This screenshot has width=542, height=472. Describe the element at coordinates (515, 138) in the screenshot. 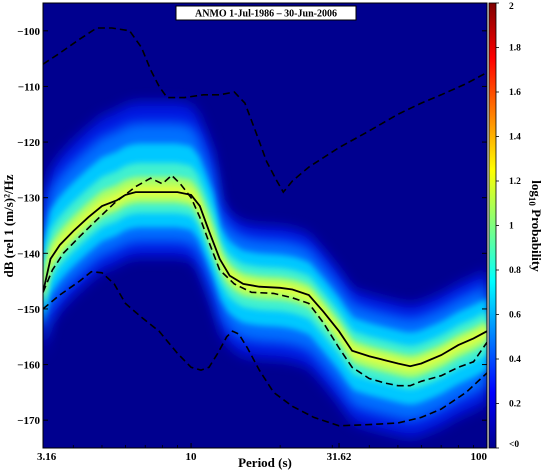

I see `colorbar-tick-label: 1.4` at that location.